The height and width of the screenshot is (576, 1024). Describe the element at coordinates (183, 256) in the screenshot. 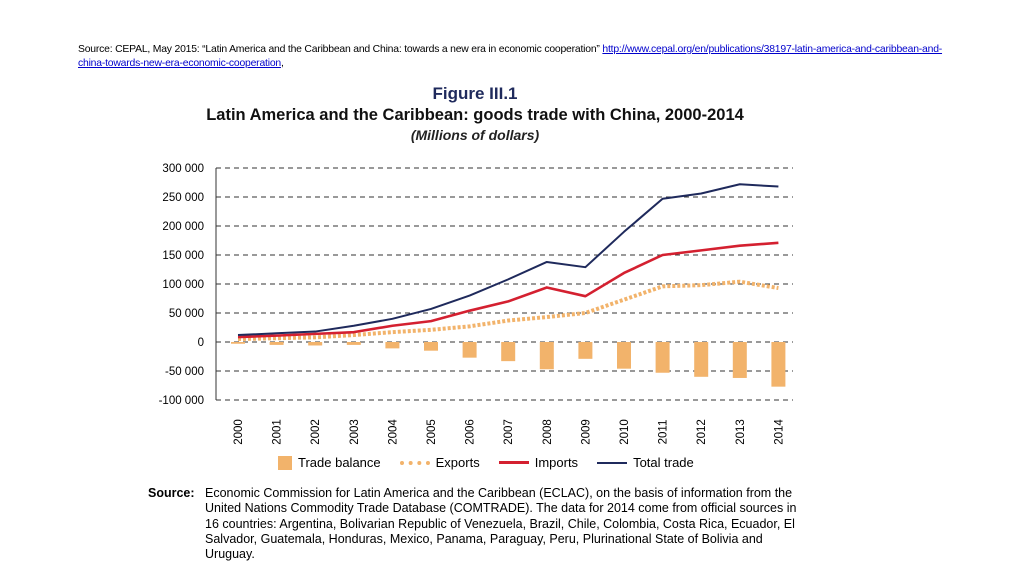

I see `y-tick-label: 150 000` at that location.